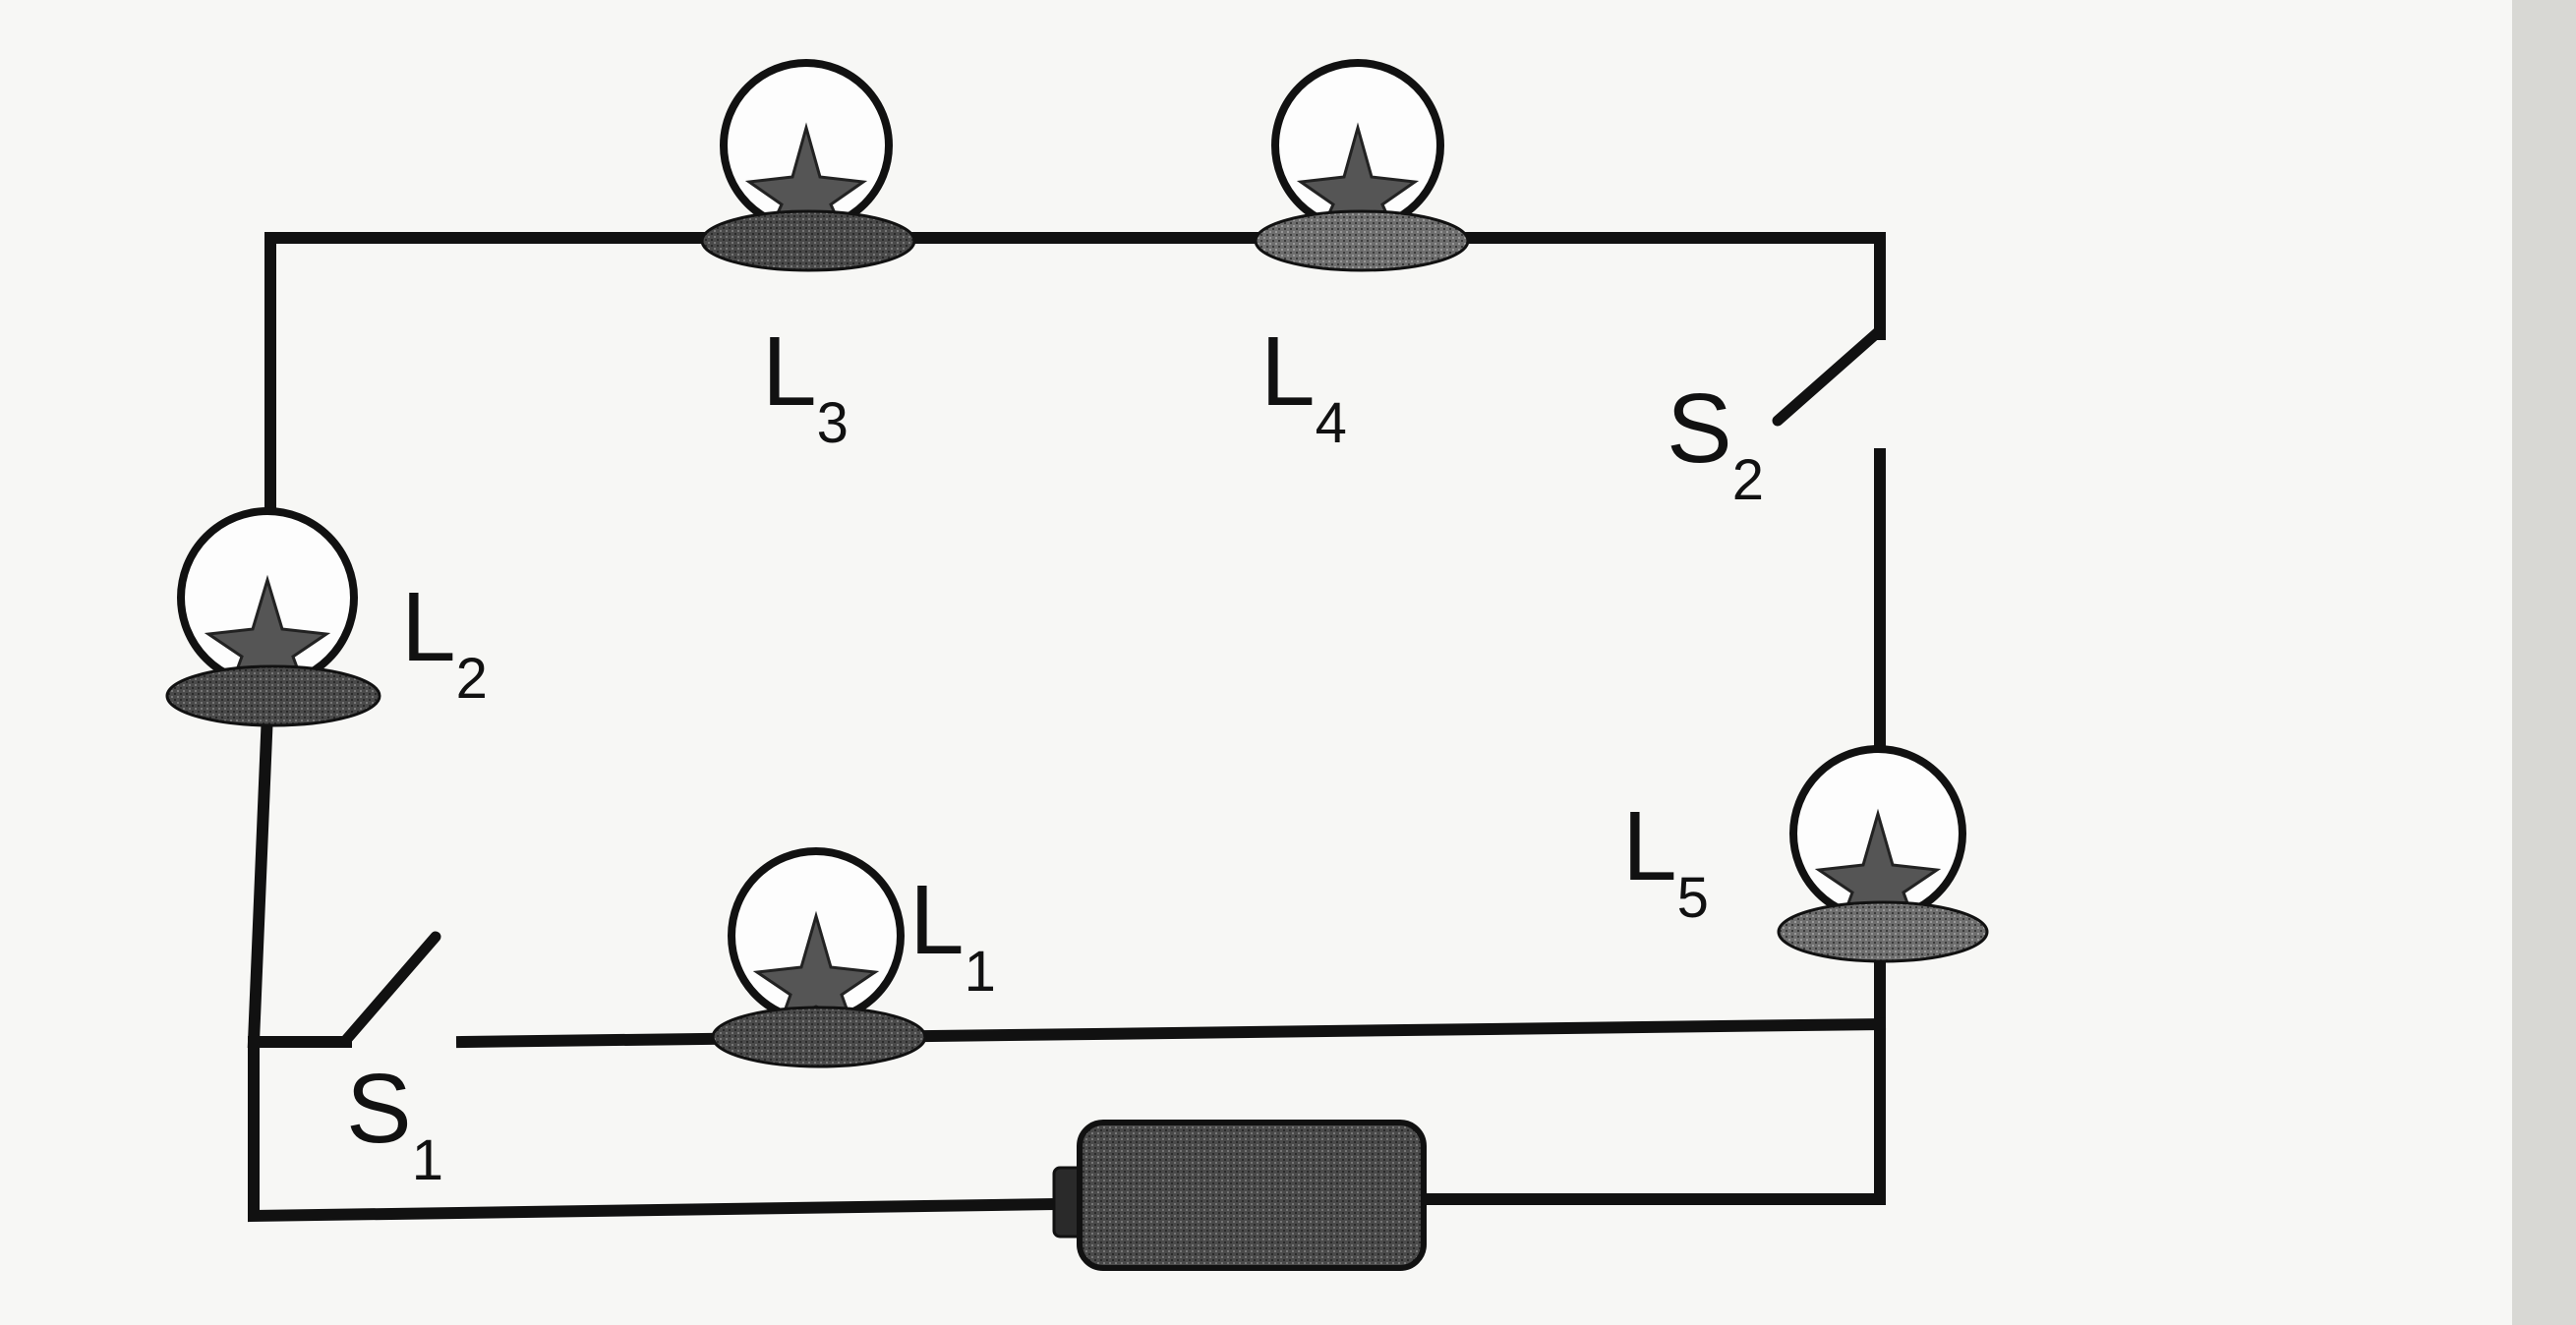  What do you see at coordinates (1883, 931) in the screenshot?
I see `bulb-l5-base` at bounding box center [1883, 931].